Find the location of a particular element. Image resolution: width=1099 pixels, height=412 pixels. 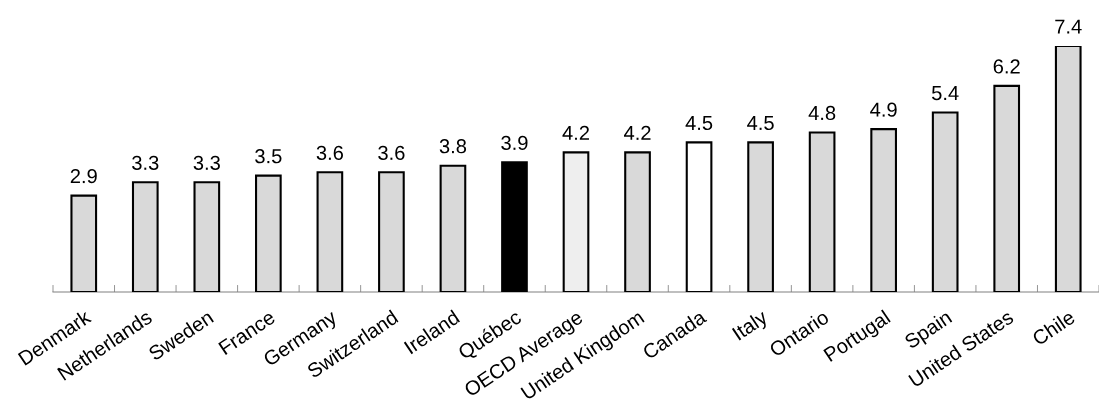

data-label: 7.4 is located at coordinates (1068, 26).